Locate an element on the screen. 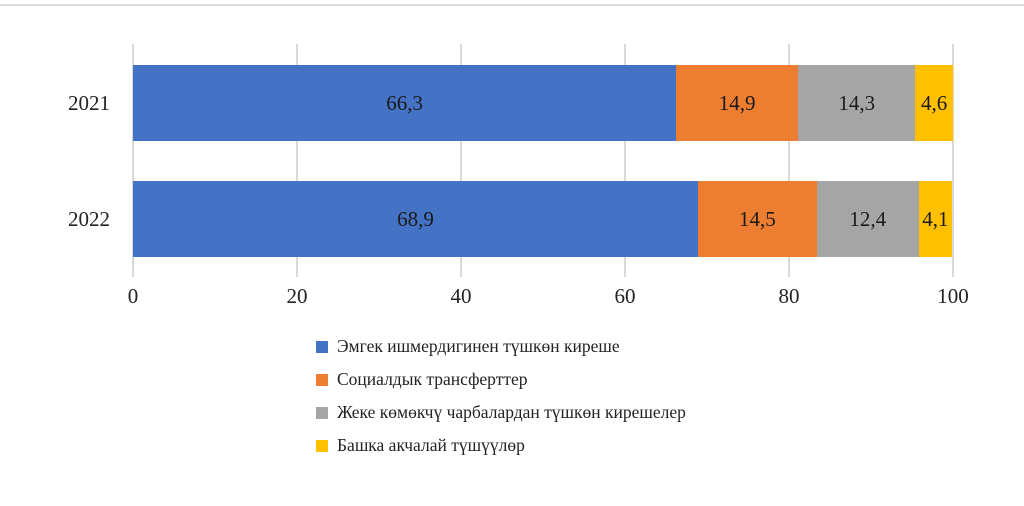 Image resolution: width=1024 pixels, height=506 pixels. bar-segment: 14,5 is located at coordinates (757, 219).